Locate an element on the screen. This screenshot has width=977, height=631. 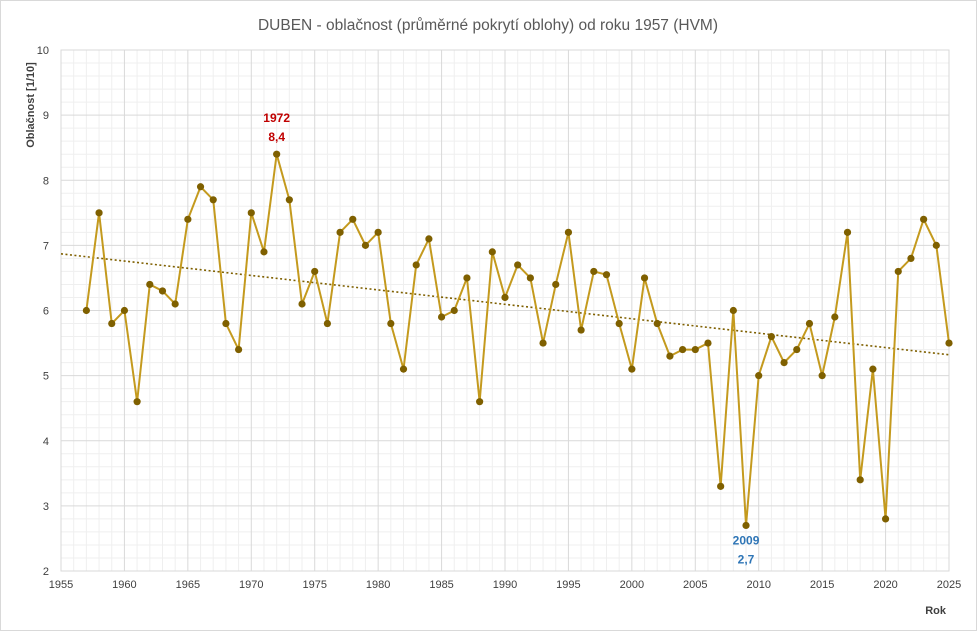
x-tick-label: 1970 is located at coordinates (251, 585).